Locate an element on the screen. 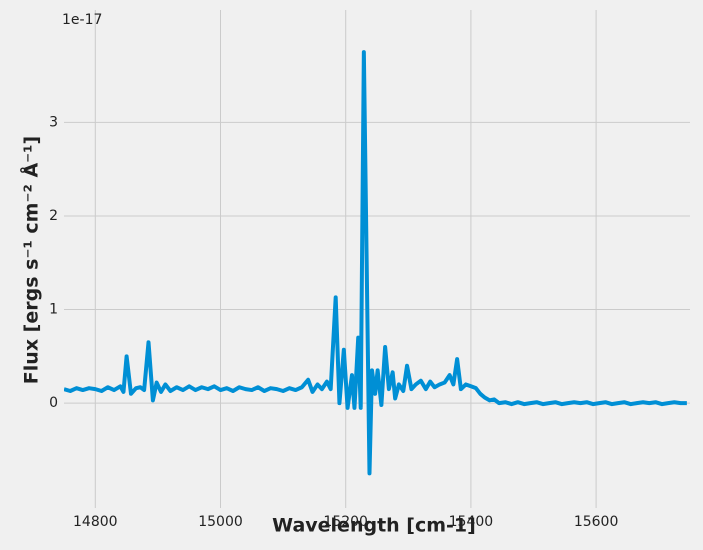 The height and width of the screenshot is (550, 703). y-tick-label: 2 is located at coordinates (53, 216).